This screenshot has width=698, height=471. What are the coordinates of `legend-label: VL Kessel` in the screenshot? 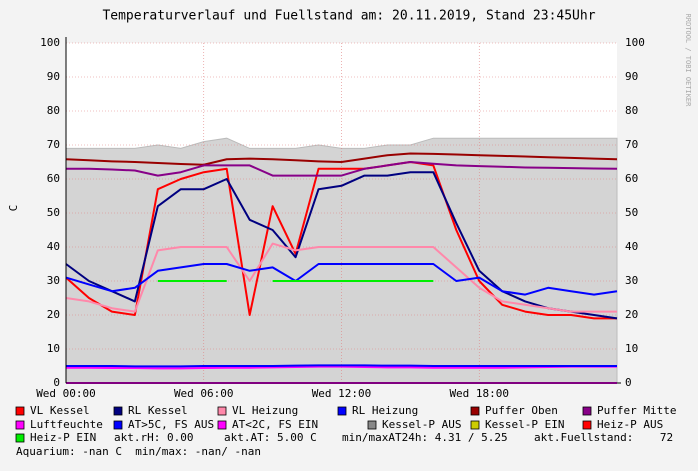 It's located at (60, 410).